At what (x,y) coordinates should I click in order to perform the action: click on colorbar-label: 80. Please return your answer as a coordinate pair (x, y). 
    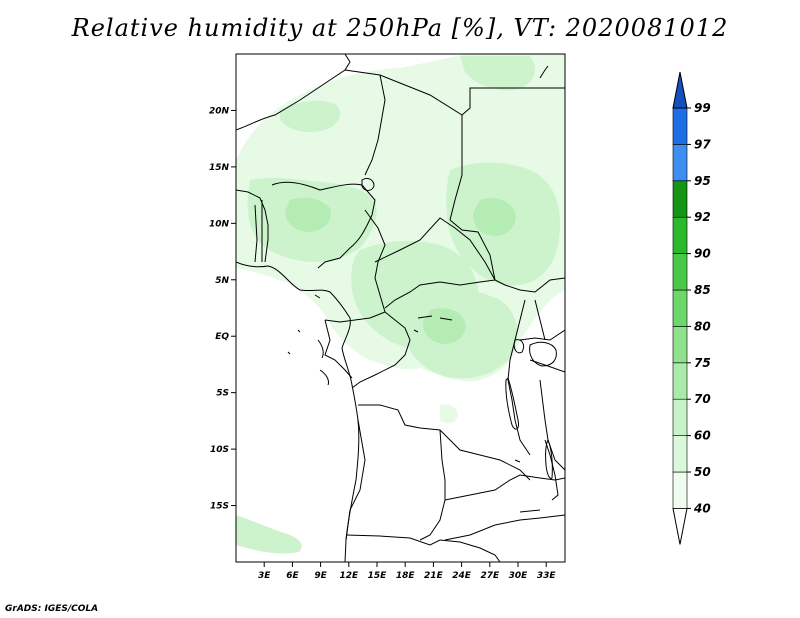
    Looking at the image, I should click on (702, 326).